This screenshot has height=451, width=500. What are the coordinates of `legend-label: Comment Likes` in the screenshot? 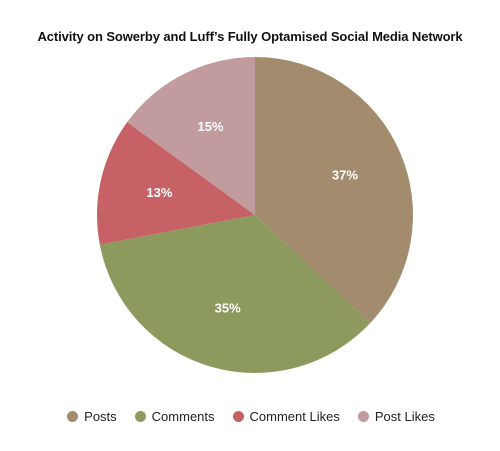 It's located at (294, 416).